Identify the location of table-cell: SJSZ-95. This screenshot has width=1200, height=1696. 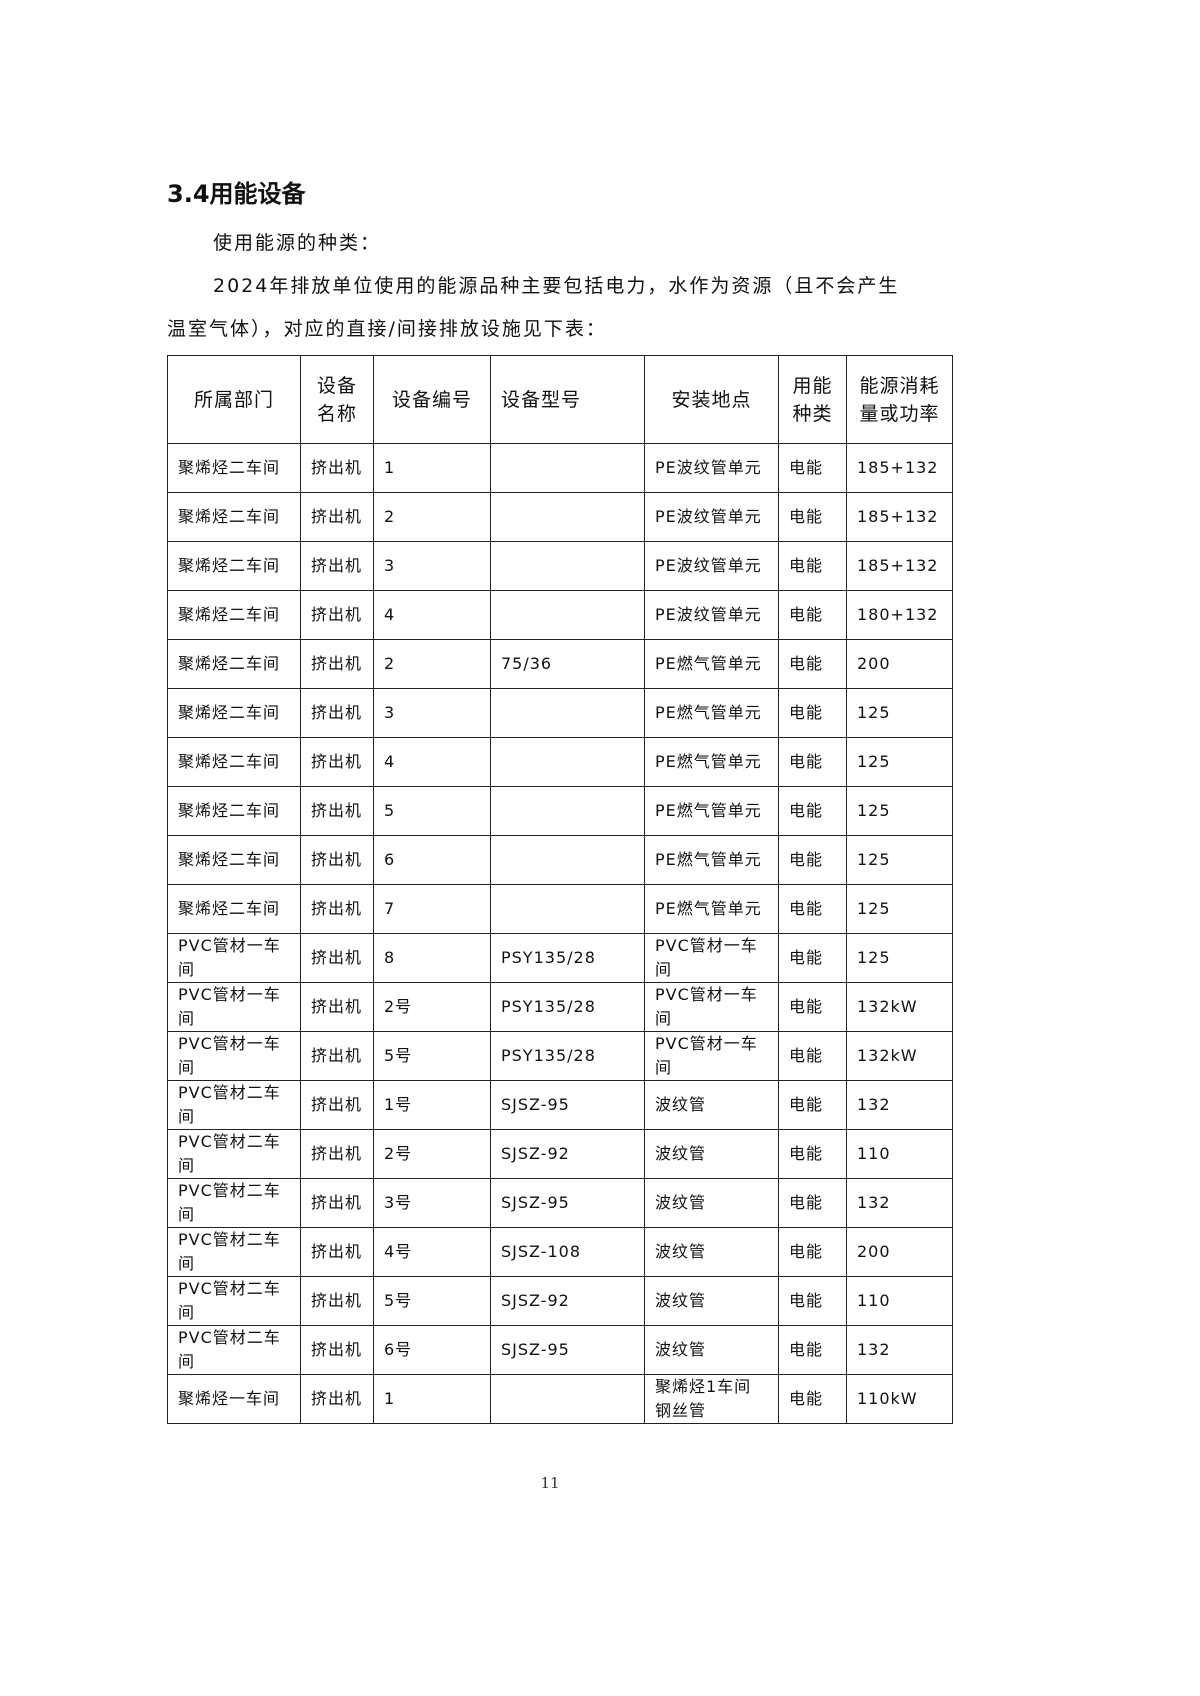
(567, 1203).